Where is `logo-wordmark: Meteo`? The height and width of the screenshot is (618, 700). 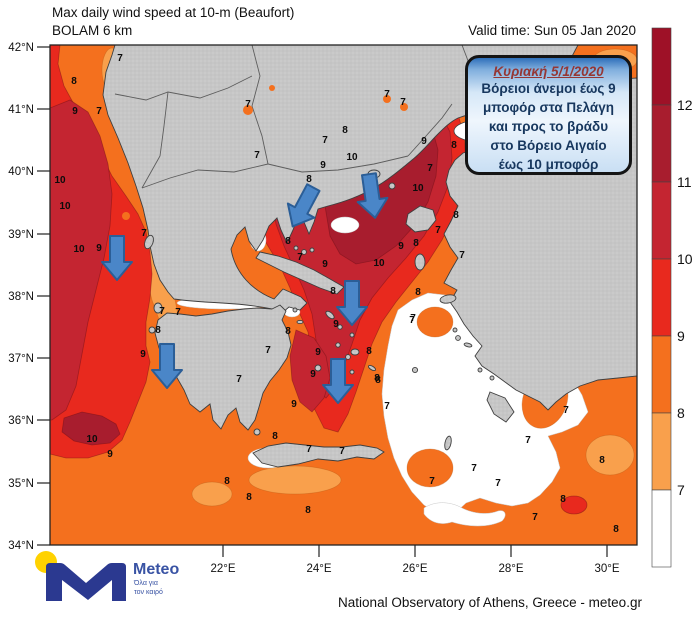 logo-wordmark: Meteo is located at coordinates (156, 569).